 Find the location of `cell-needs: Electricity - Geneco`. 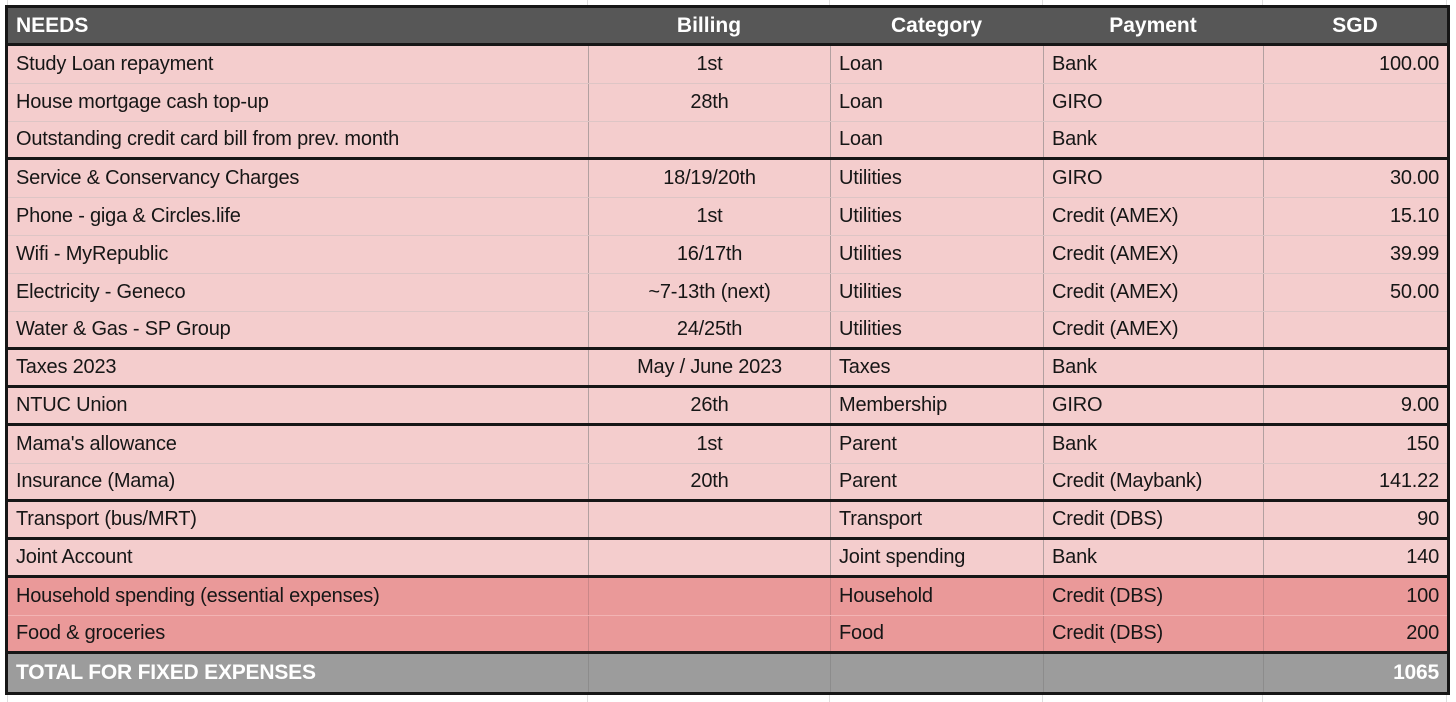

cell-needs: Electricity - Geneco is located at coordinates (101, 292).